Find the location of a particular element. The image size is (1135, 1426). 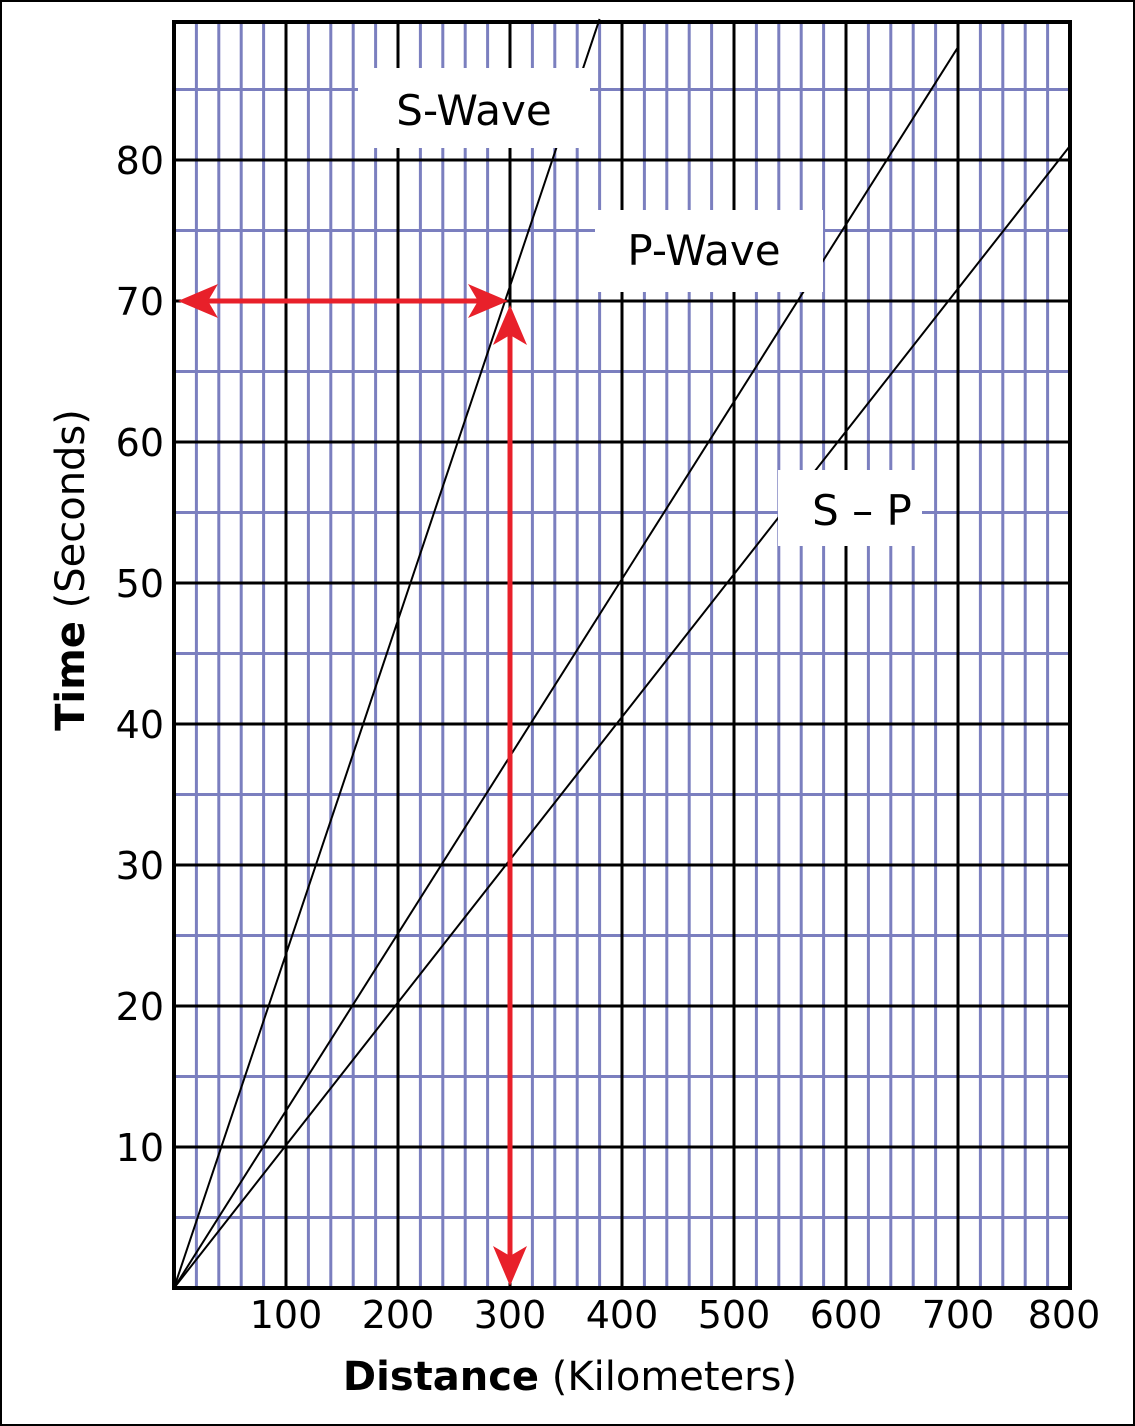

horizontal-arrow-head-right is located at coordinates (488, 301).